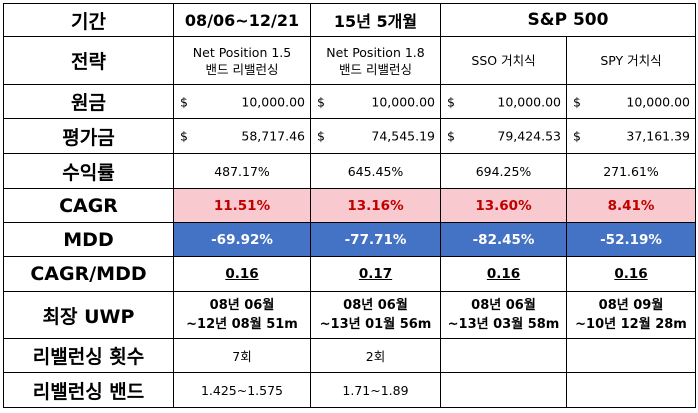 The image size is (698, 413). Describe the element at coordinates (375, 52) in the screenshot. I see `strategy-np18-line1: Net Position 1.8` at that location.